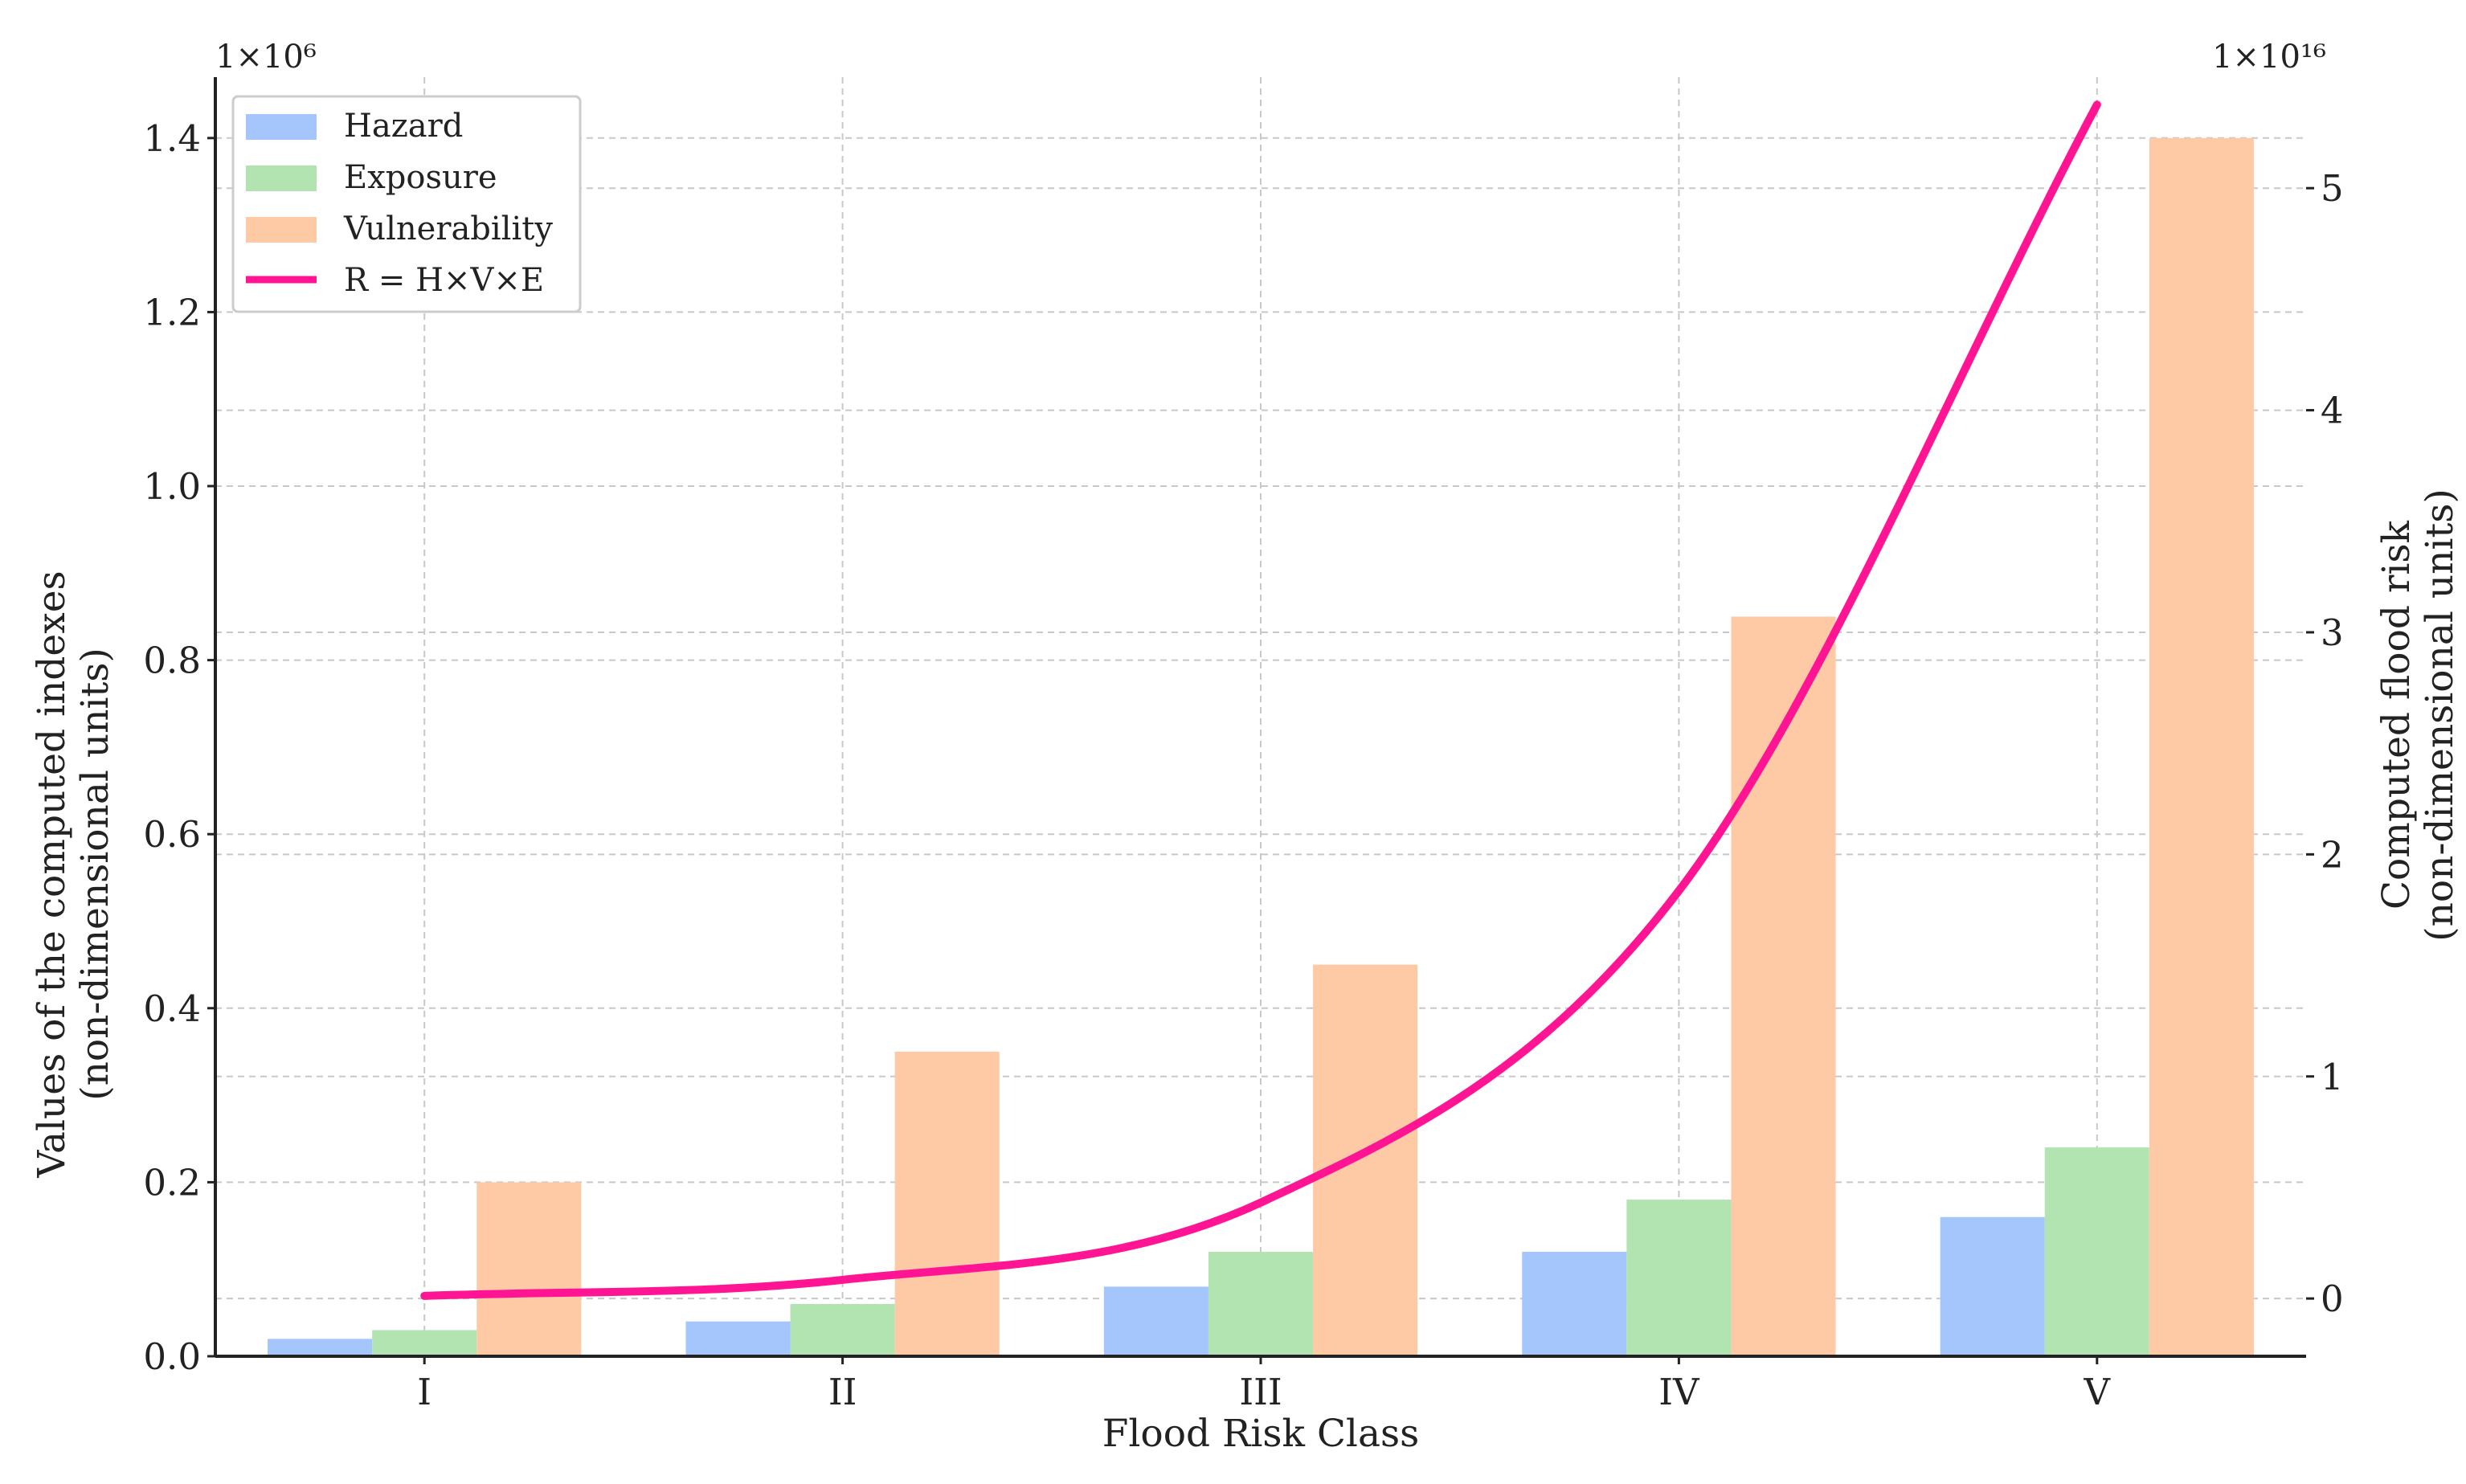  What do you see at coordinates (281, 230) in the screenshot?
I see `legend-swatch-vulnerability` at bounding box center [281, 230].